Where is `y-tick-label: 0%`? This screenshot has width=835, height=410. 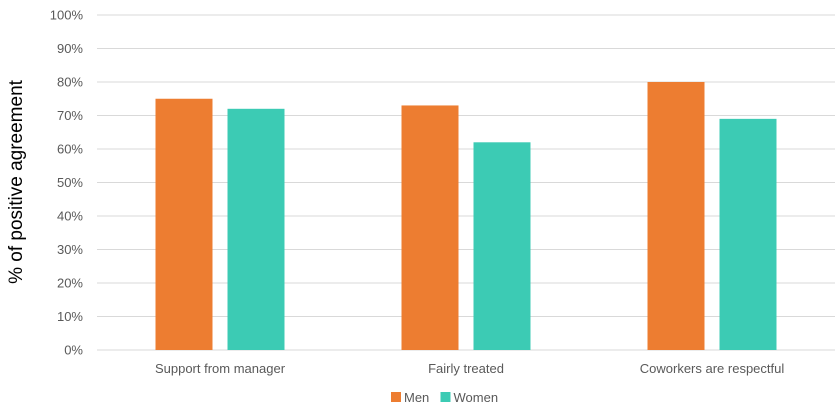 y-tick-label: 0% is located at coordinates (73, 350).